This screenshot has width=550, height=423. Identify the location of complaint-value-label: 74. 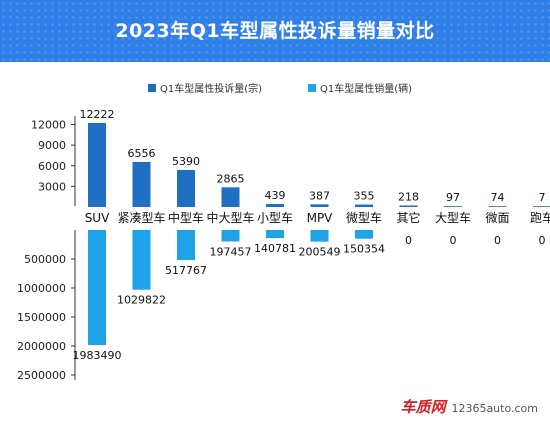
(498, 197).